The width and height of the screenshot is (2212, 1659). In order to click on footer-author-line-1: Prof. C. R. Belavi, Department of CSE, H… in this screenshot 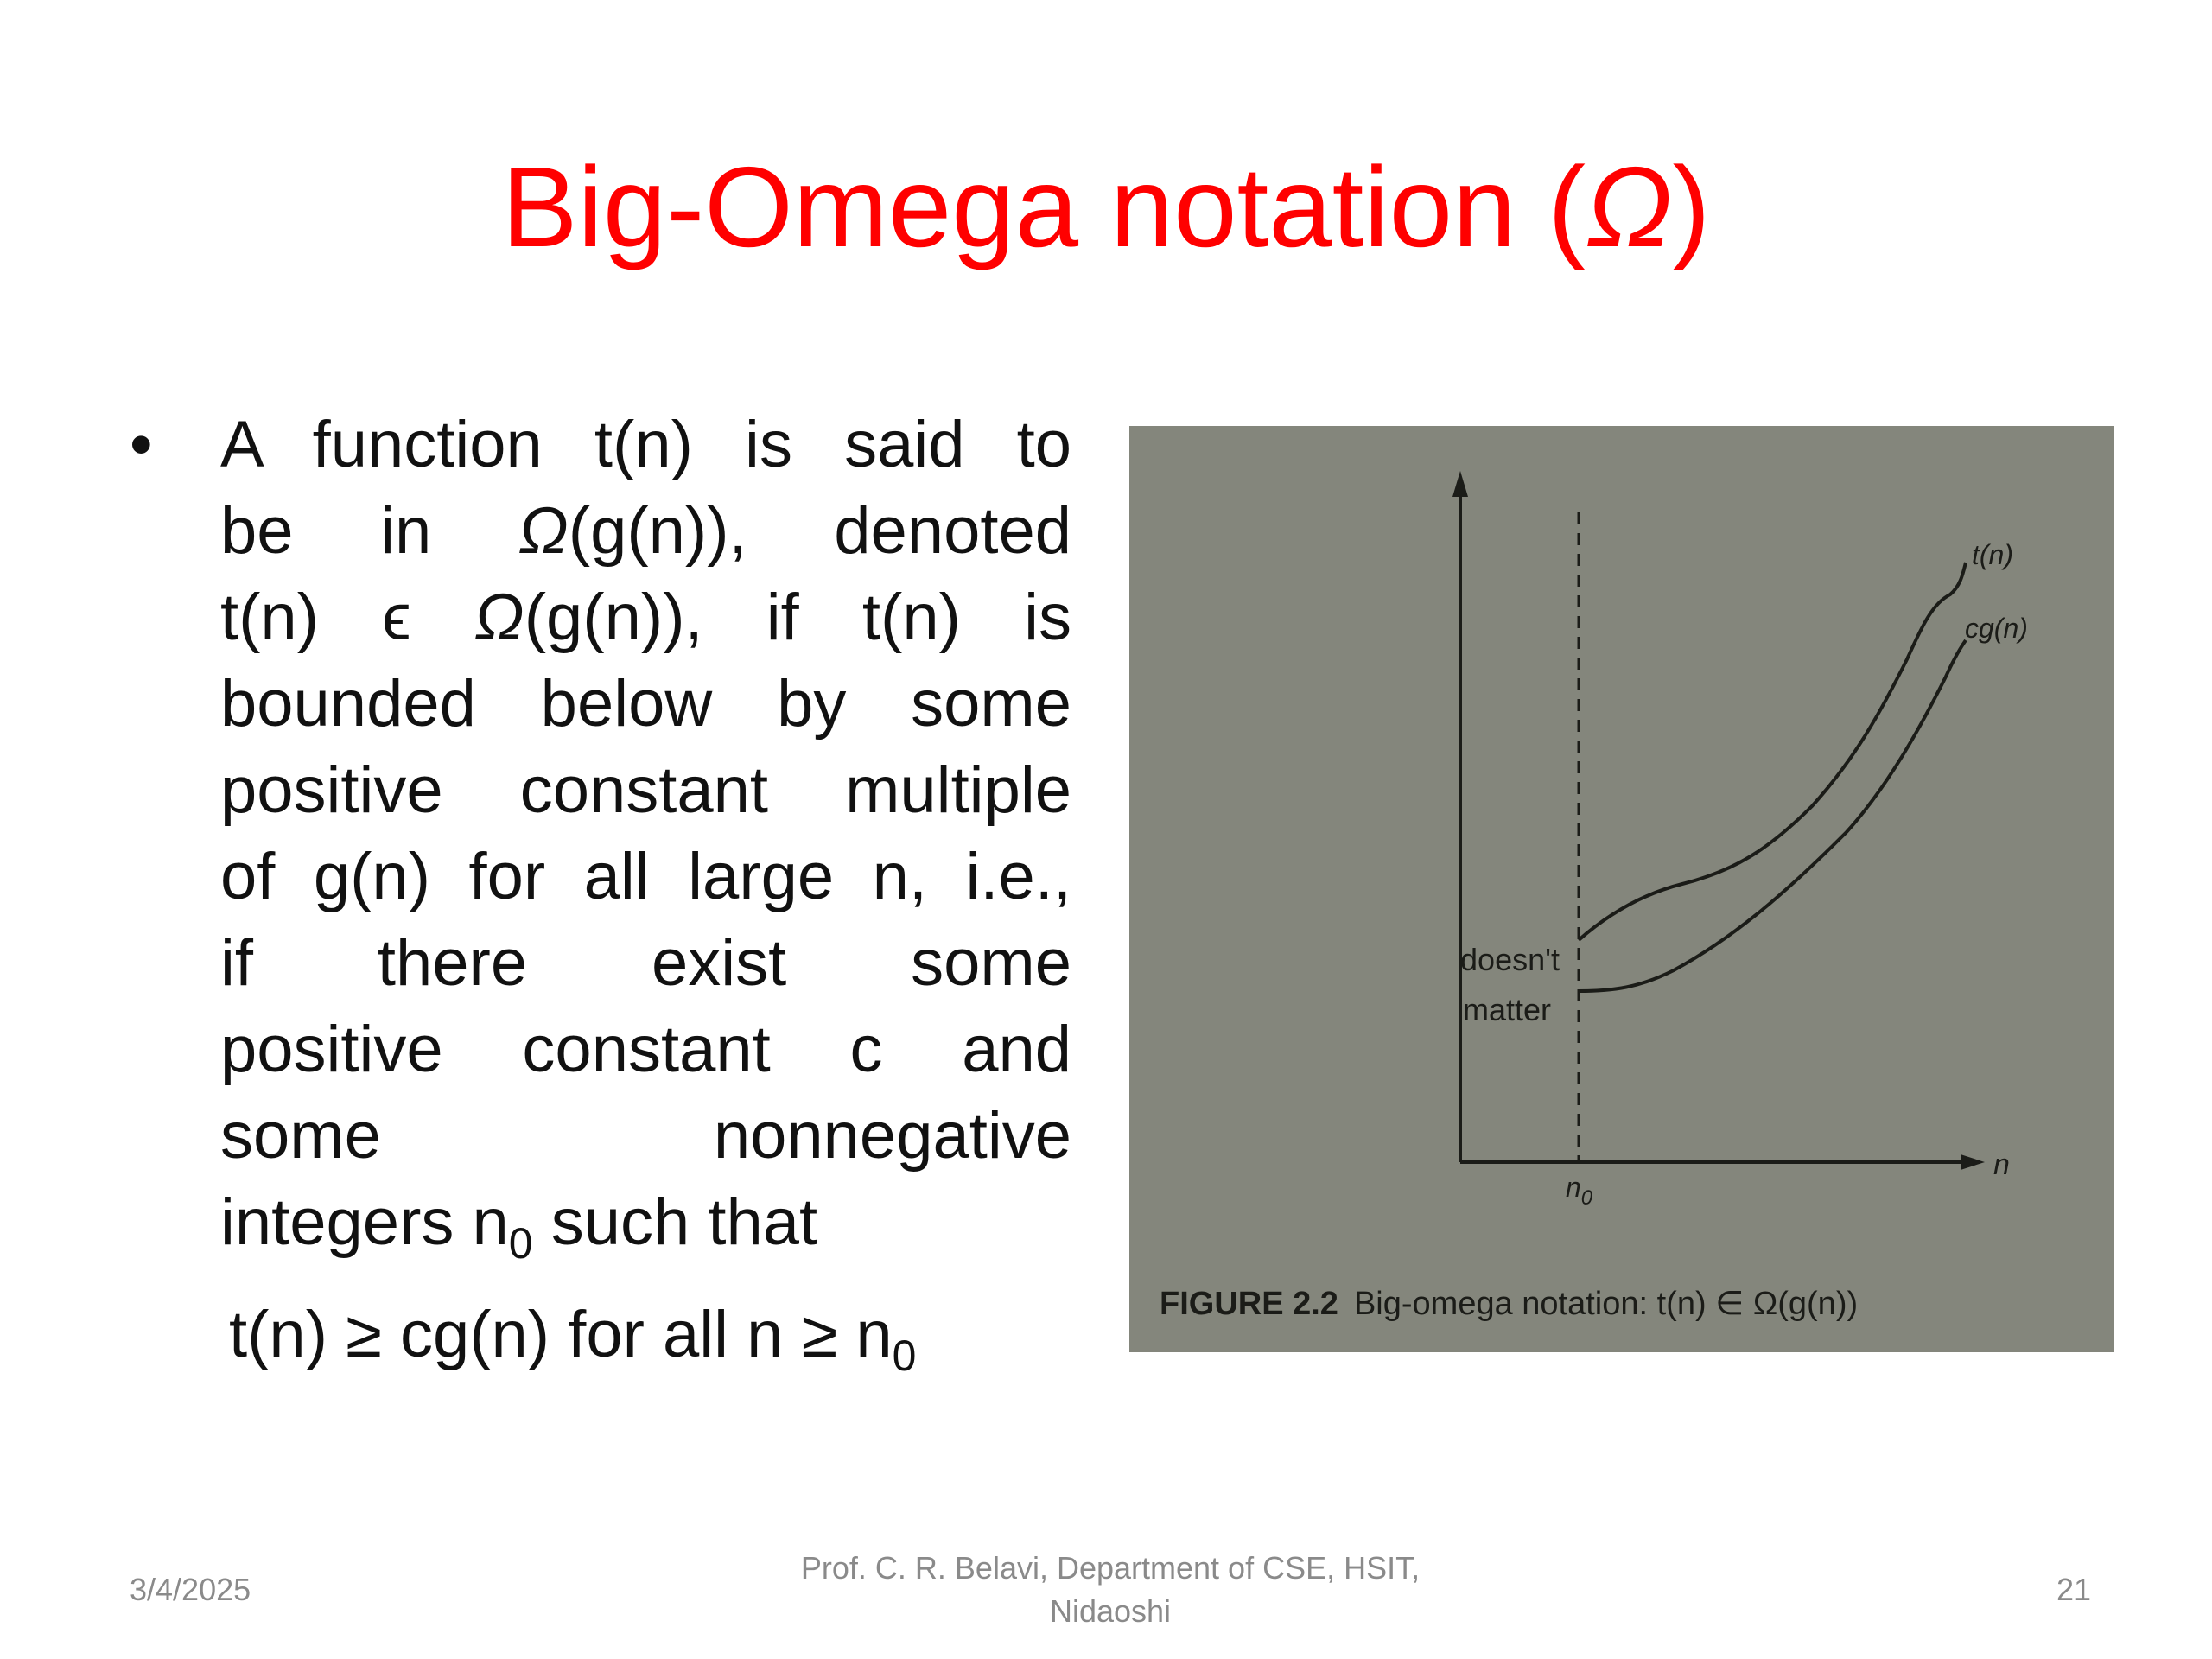, I will do `click(1110, 1568)`.